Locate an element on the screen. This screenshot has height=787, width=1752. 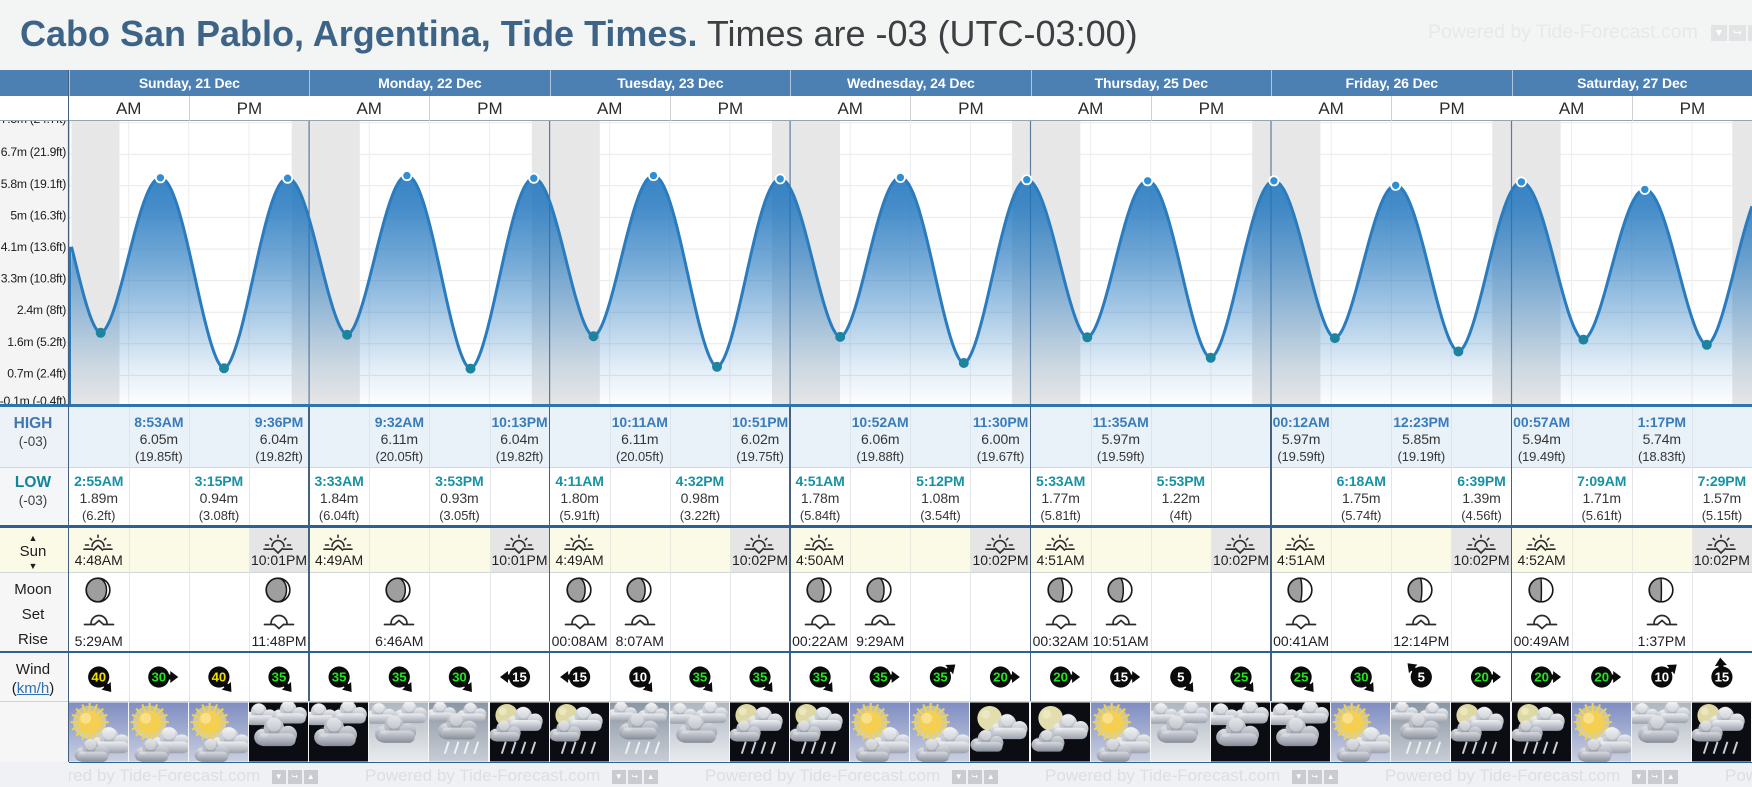
svg-text: 1.6m (5.2ft) is located at coordinates (36, 342).